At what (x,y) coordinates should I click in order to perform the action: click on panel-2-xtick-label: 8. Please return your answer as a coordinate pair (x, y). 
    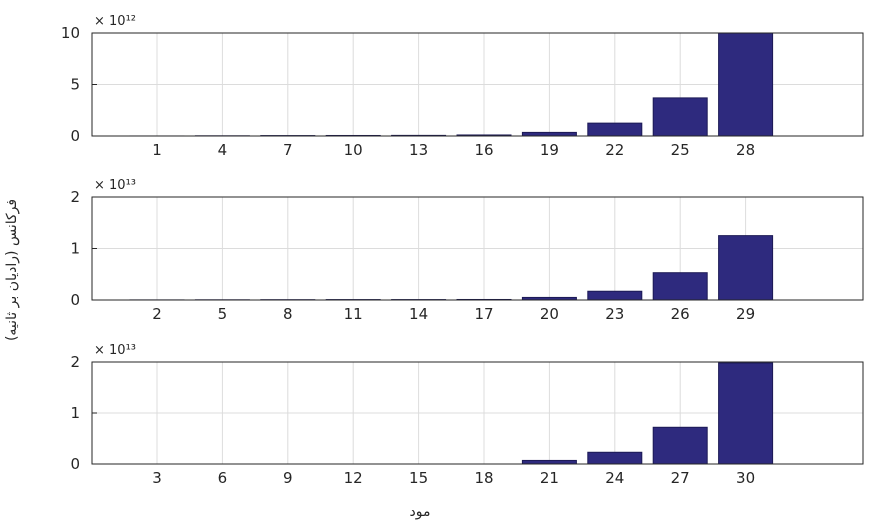
    Looking at the image, I should click on (288, 314).